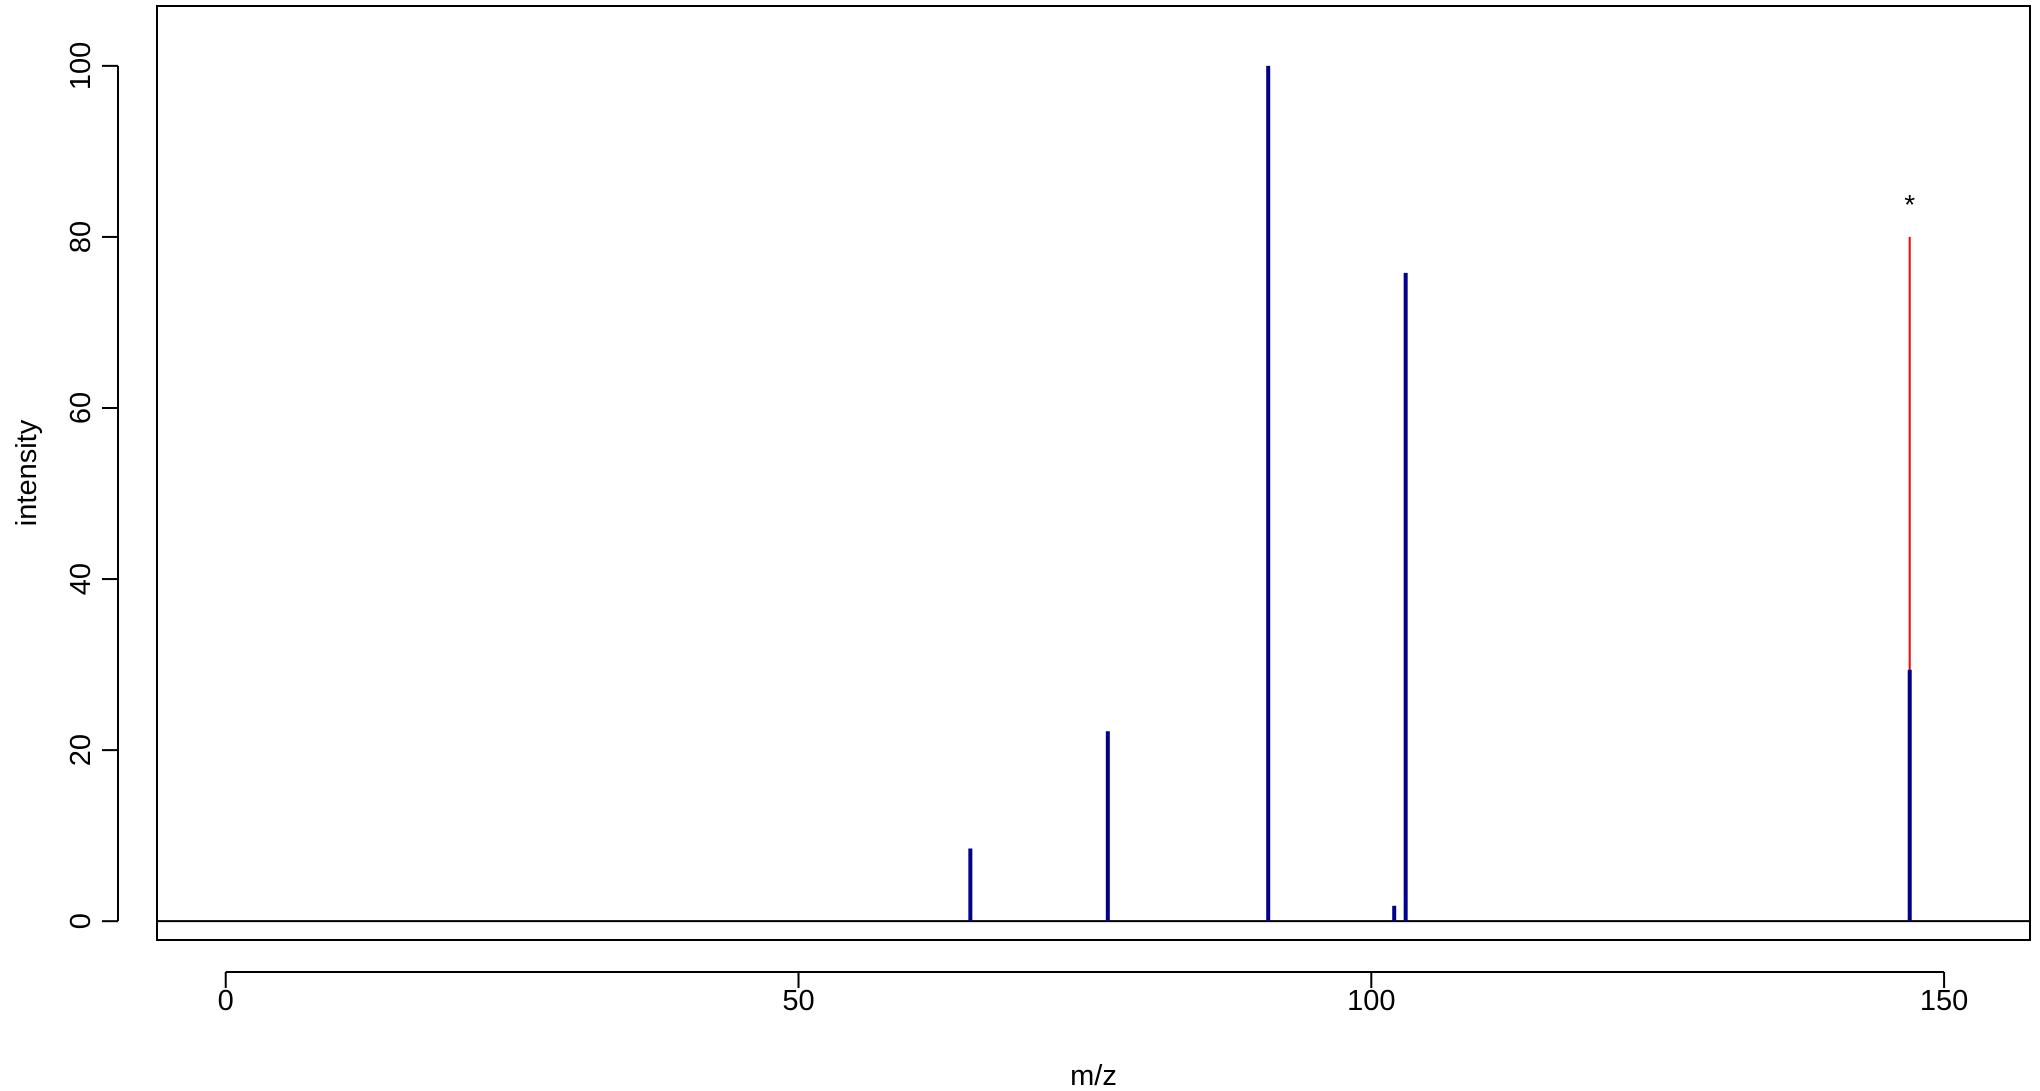 The height and width of the screenshot is (1091, 2040). Describe the element at coordinates (798, 1001) in the screenshot. I see `x-tick-label: 50` at that location.